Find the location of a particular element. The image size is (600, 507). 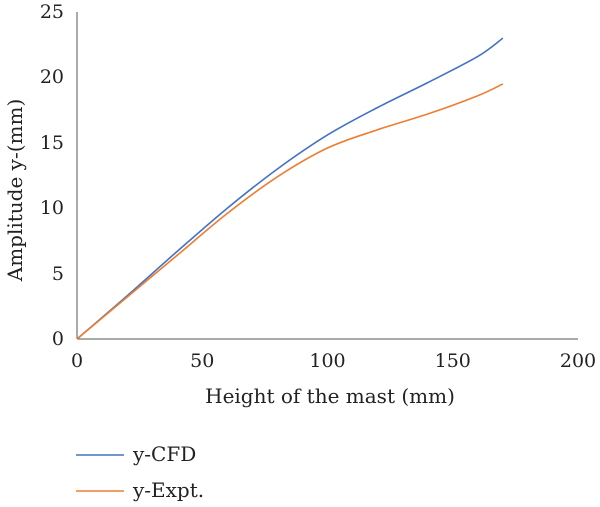

y-tick-label: 10 is located at coordinates (52, 208).